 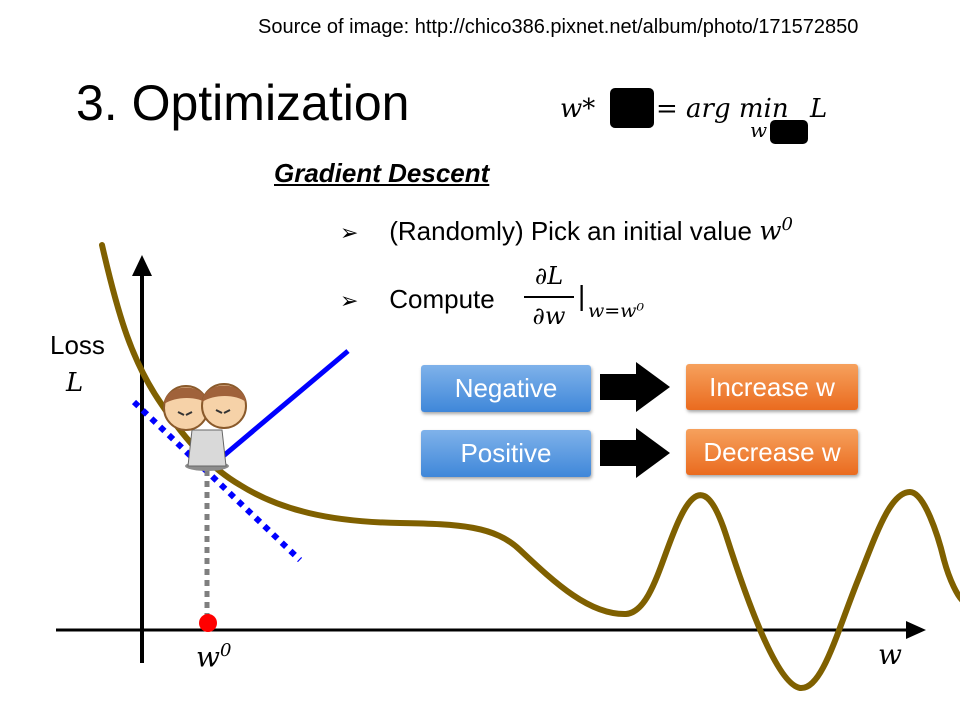 I want to click on negative-button: Negative, so click(x=506, y=388).